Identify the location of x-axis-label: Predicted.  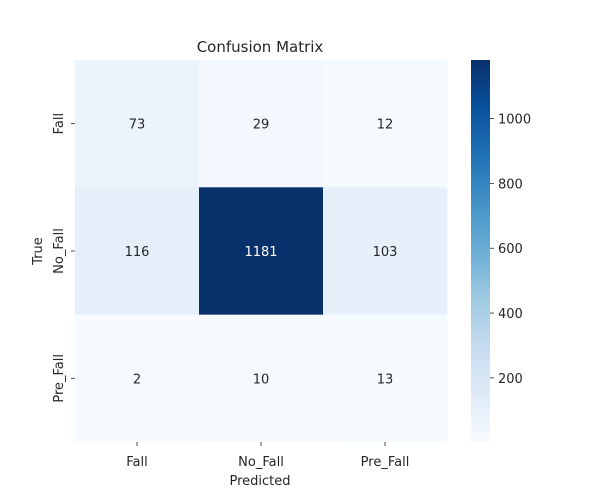
(259, 481).